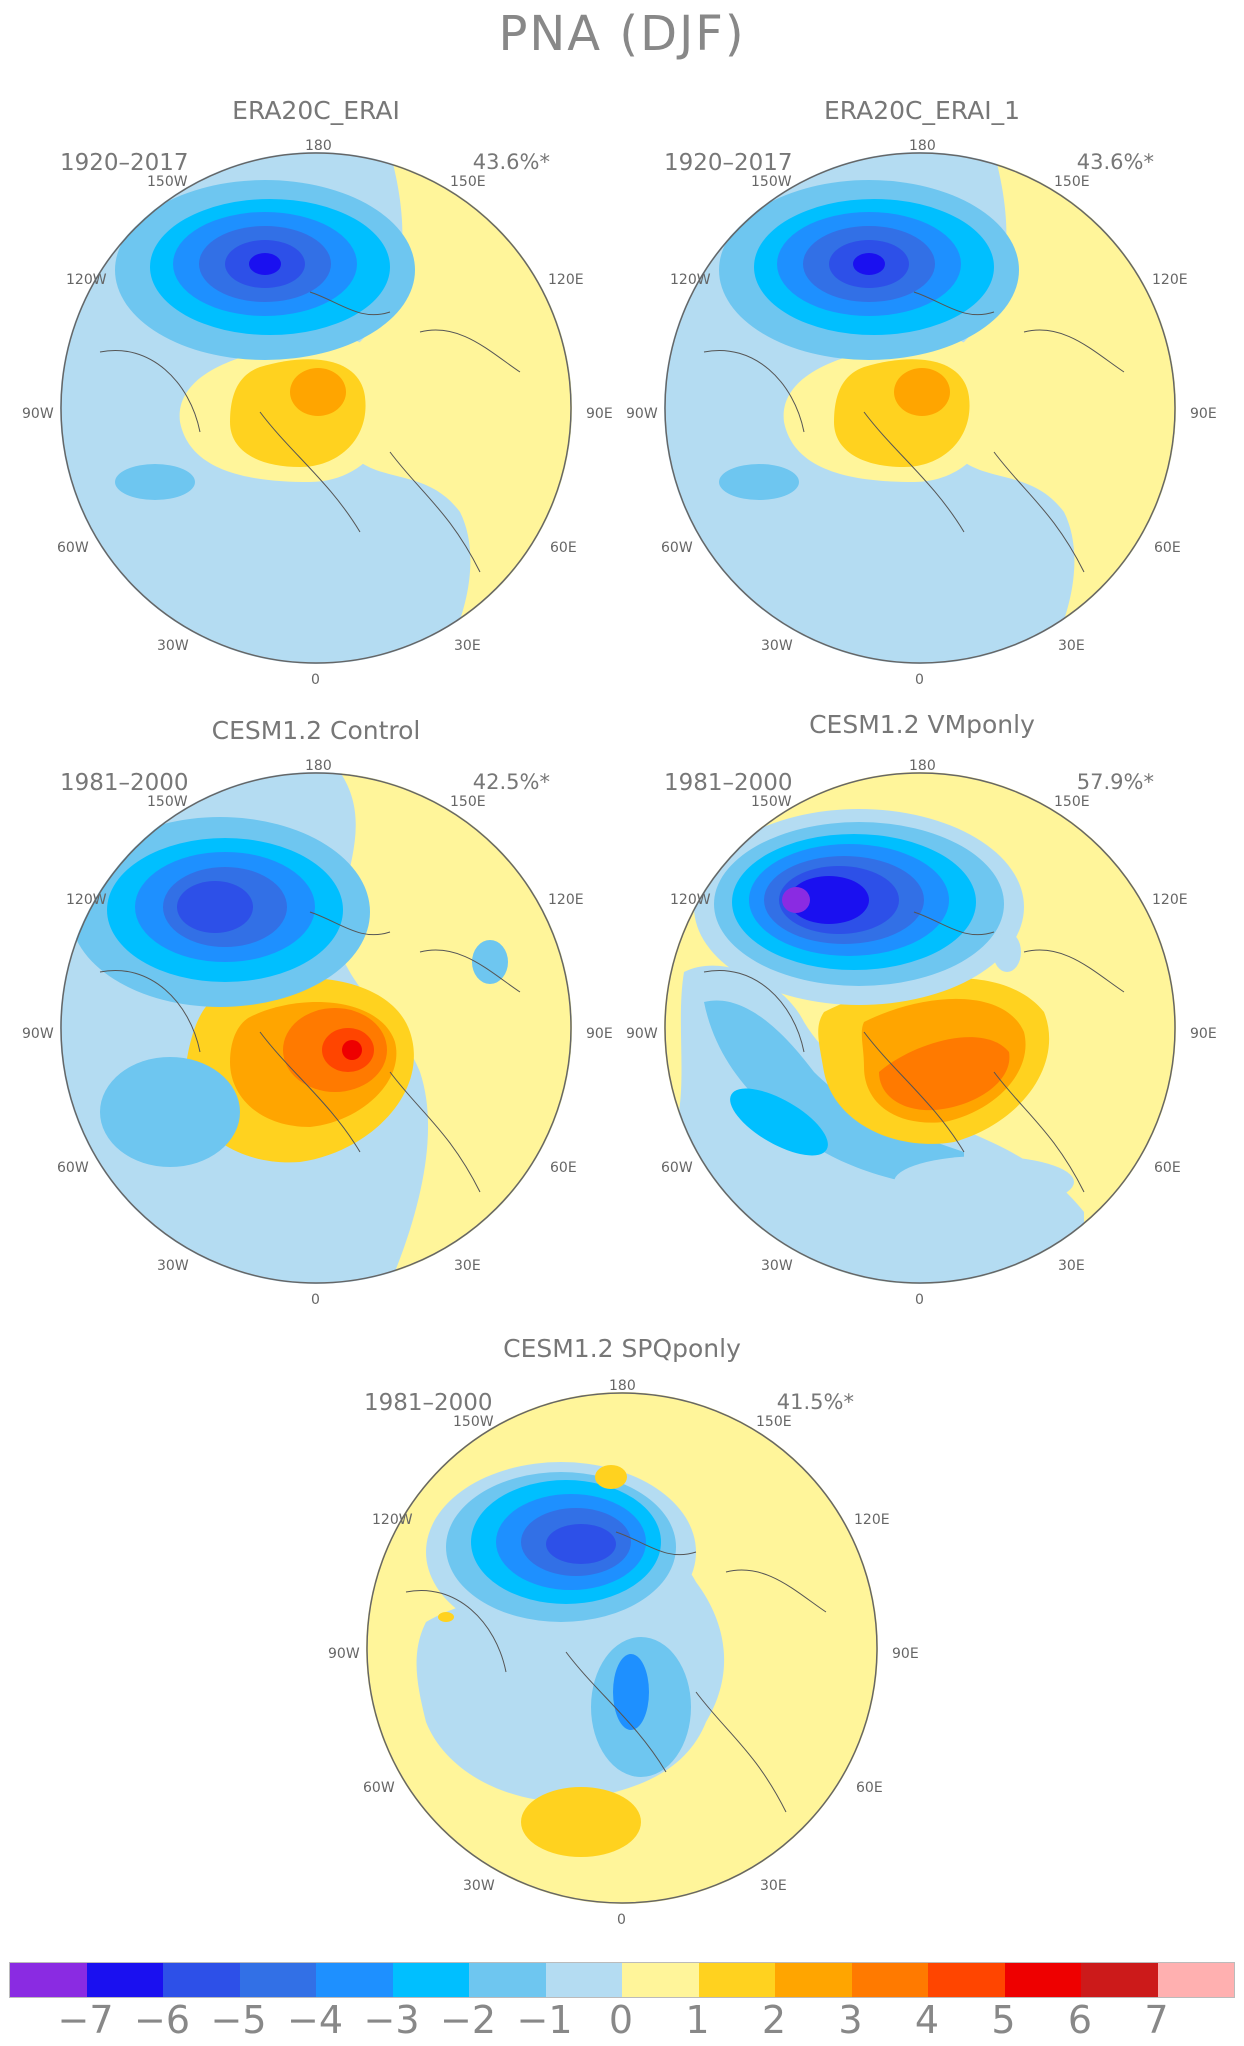  What do you see at coordinates (316, 110) in the screenshot?
I see `panel-title: ERA20C_ERAI` at bounding box center [316, 110].